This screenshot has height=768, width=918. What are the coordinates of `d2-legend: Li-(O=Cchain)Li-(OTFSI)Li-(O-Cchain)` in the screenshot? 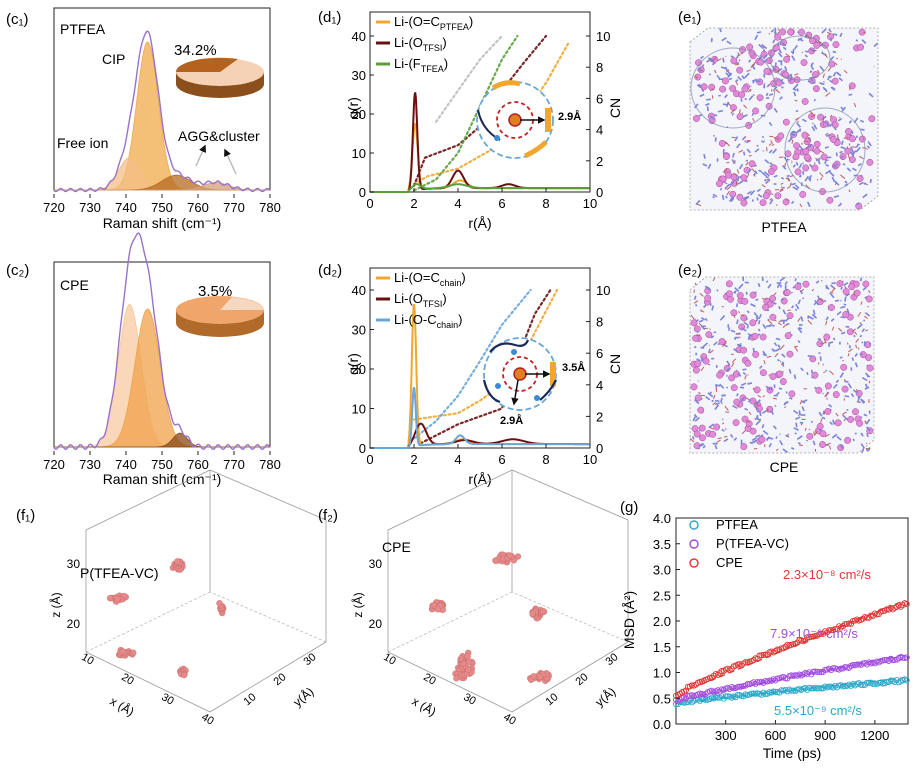 It's located at (421, 300).